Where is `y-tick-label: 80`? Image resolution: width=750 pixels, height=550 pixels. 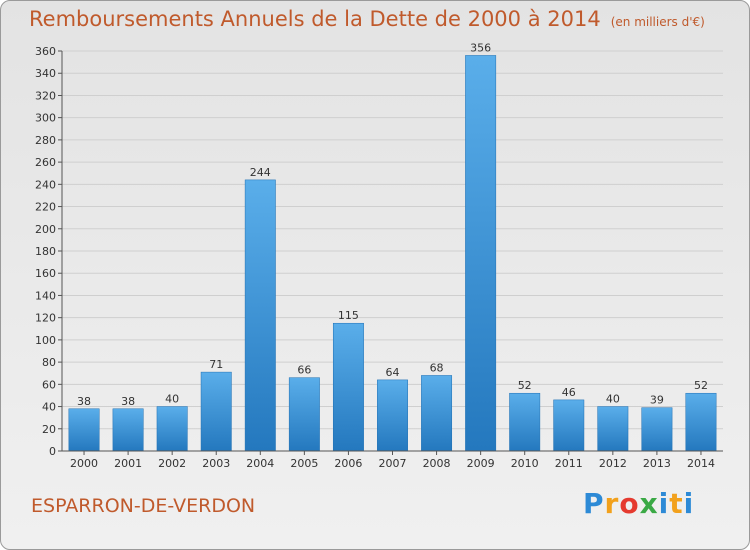
y-tick-label: 80 is located at coordinates (49, 362).